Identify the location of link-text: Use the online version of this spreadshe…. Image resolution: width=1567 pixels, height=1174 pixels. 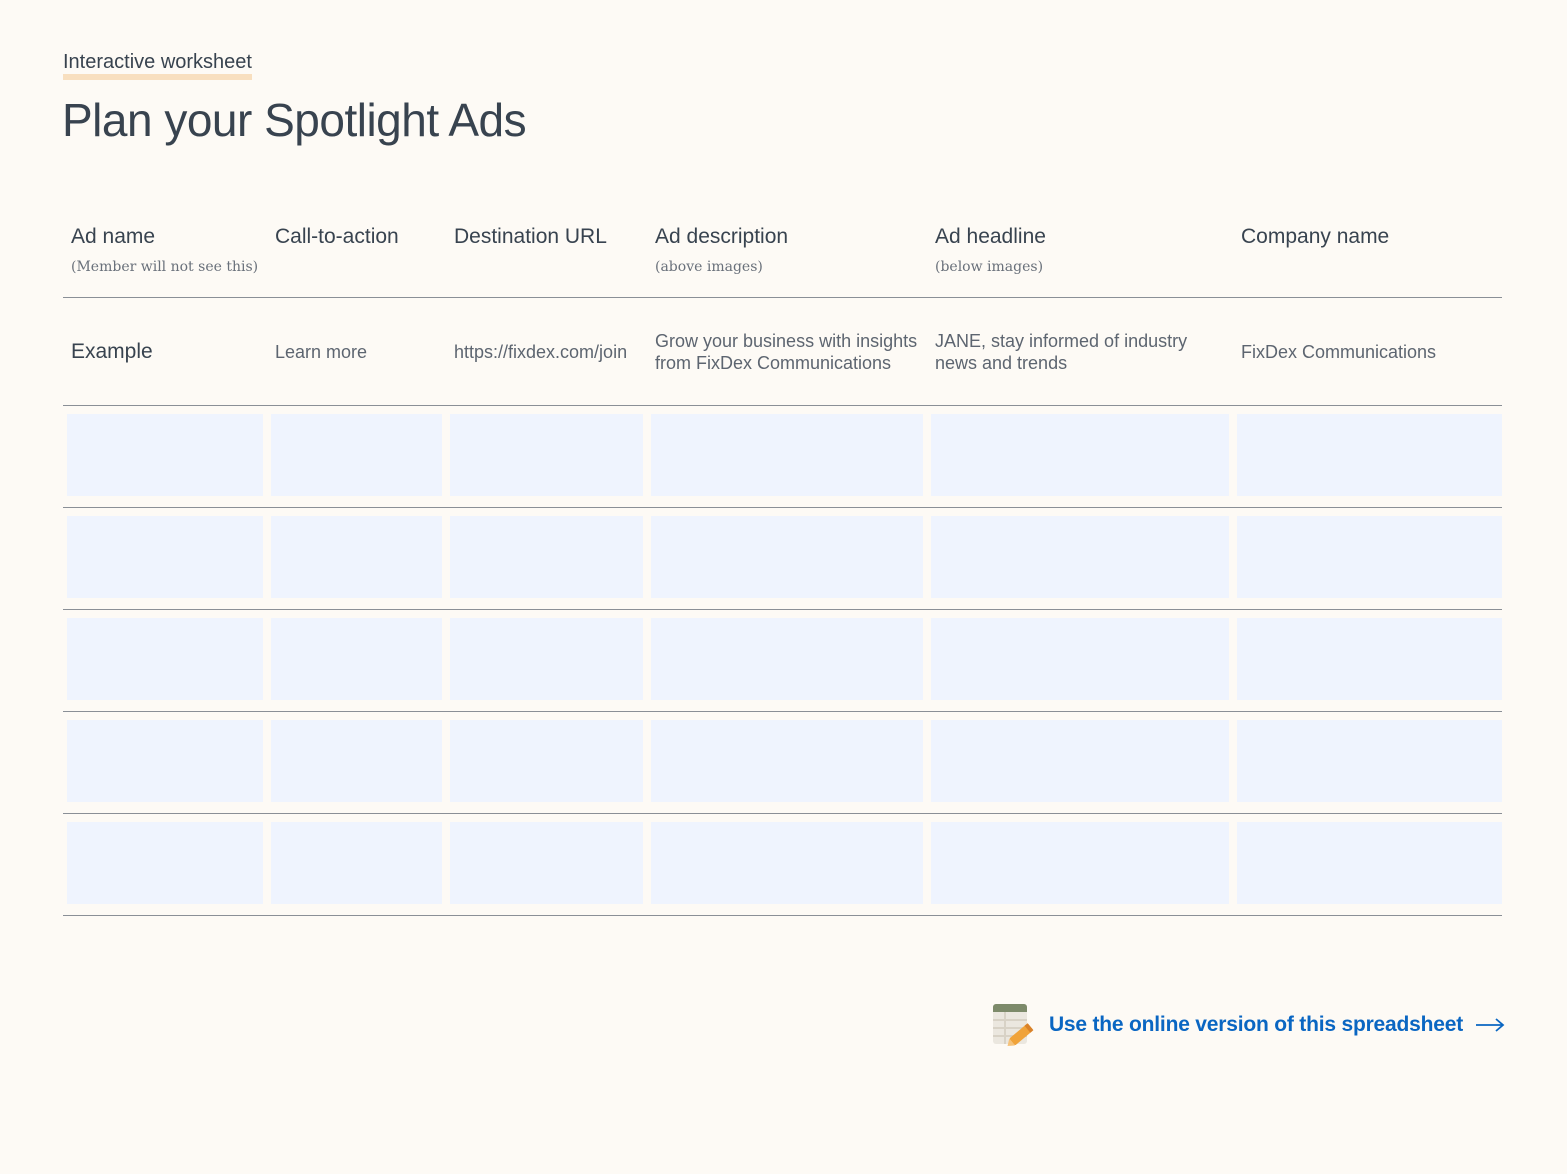
(1255, 1024).